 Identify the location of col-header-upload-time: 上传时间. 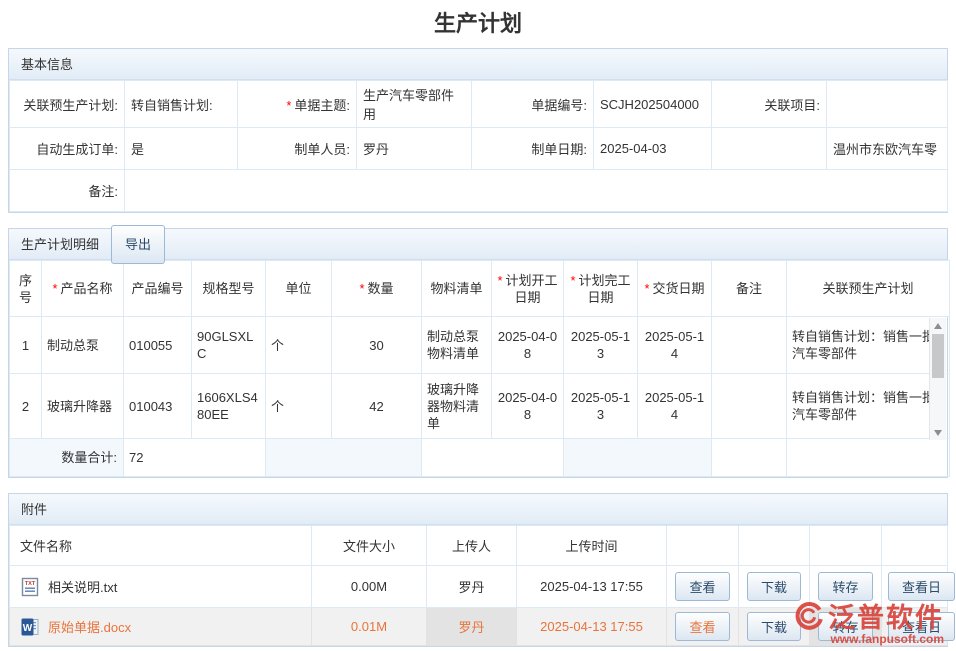
(591, 545).